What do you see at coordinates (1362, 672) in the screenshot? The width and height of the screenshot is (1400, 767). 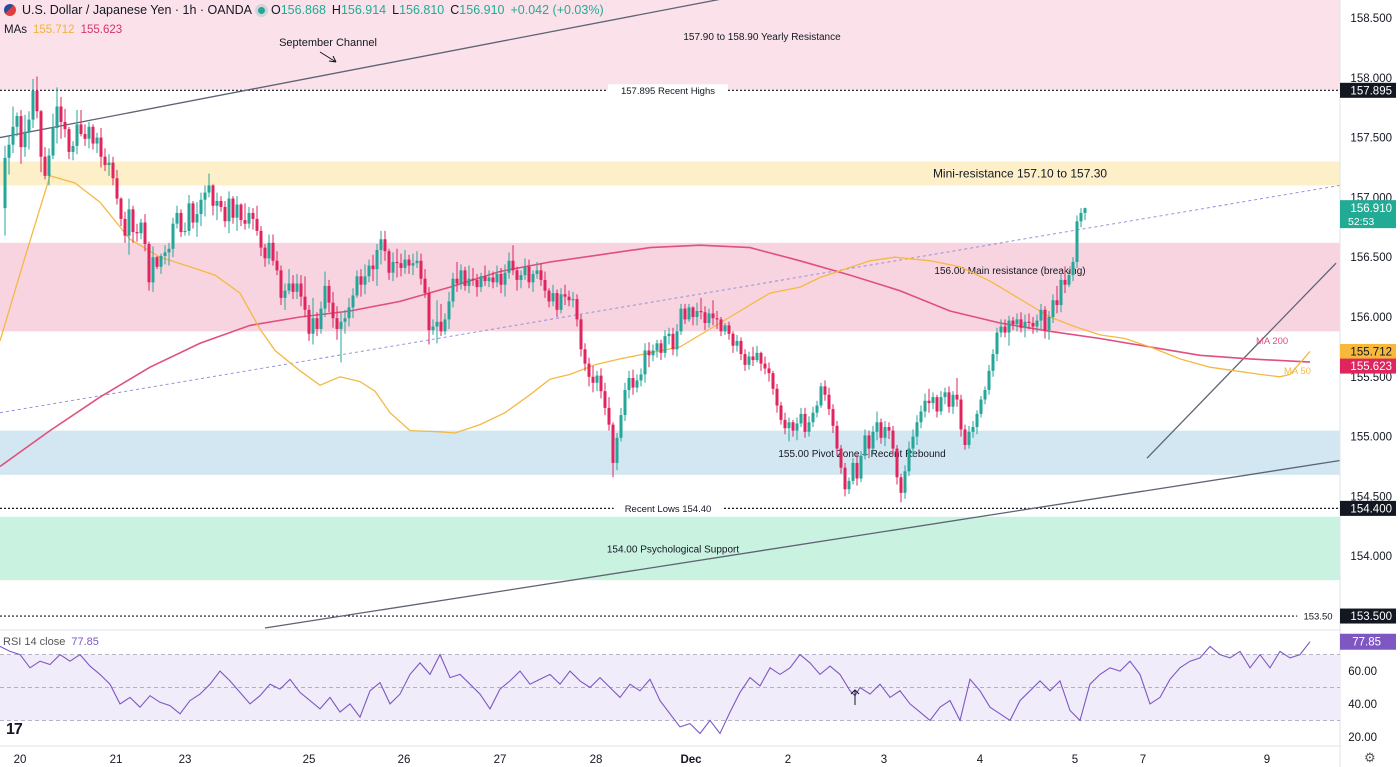 I see `rsi-tick-label: 60.00` at bounding box center [1362, 672].